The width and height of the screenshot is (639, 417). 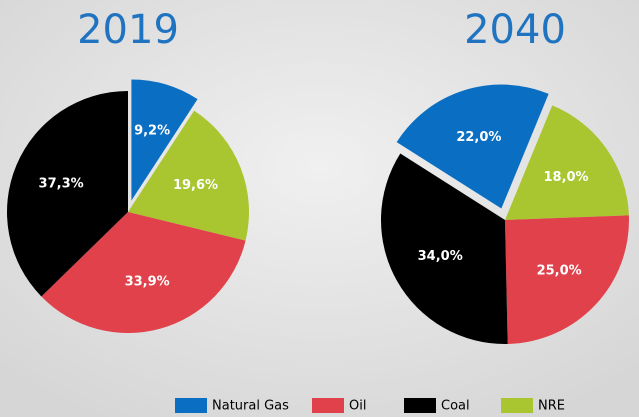 I want to click on slice-label: 25,0%, so click(x=559, y=271).